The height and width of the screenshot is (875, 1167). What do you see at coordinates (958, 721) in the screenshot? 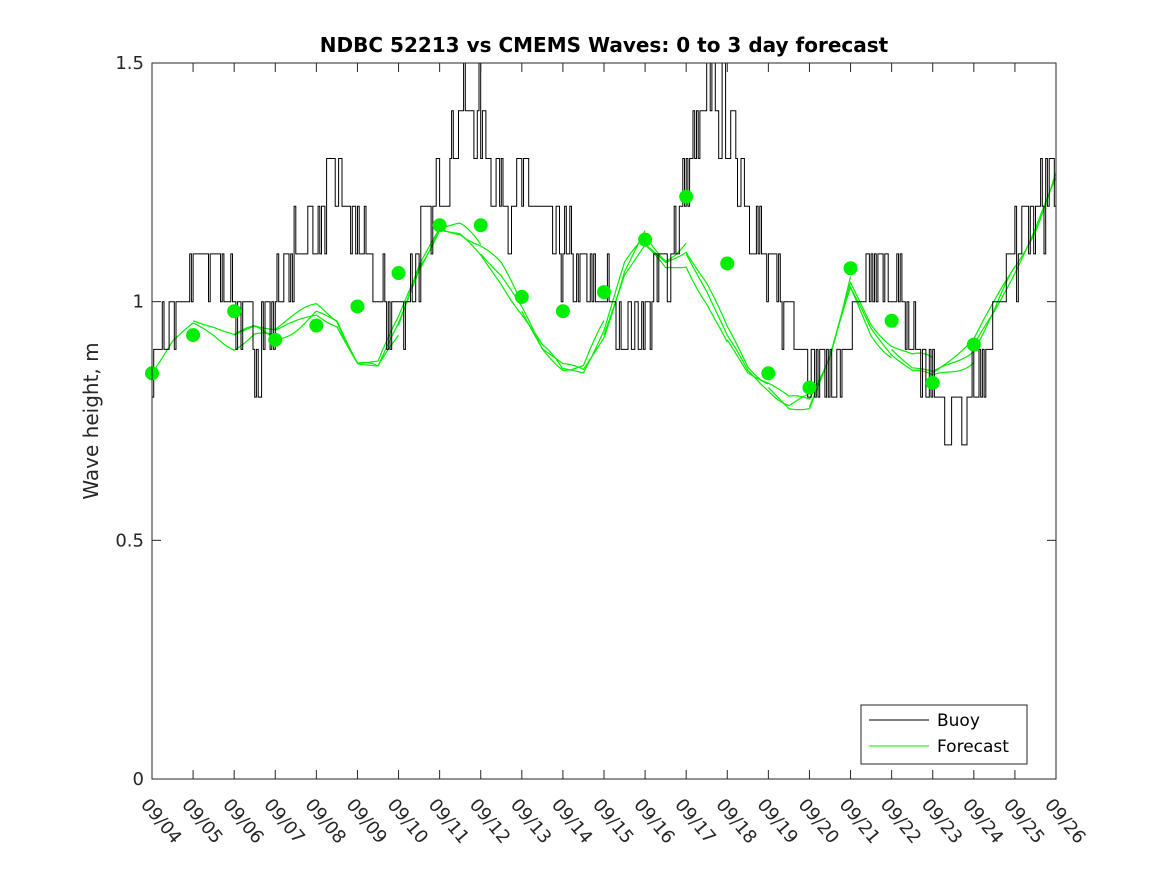
I see `legend-buoy-label: Buoy` at bounding box center [958, 721].